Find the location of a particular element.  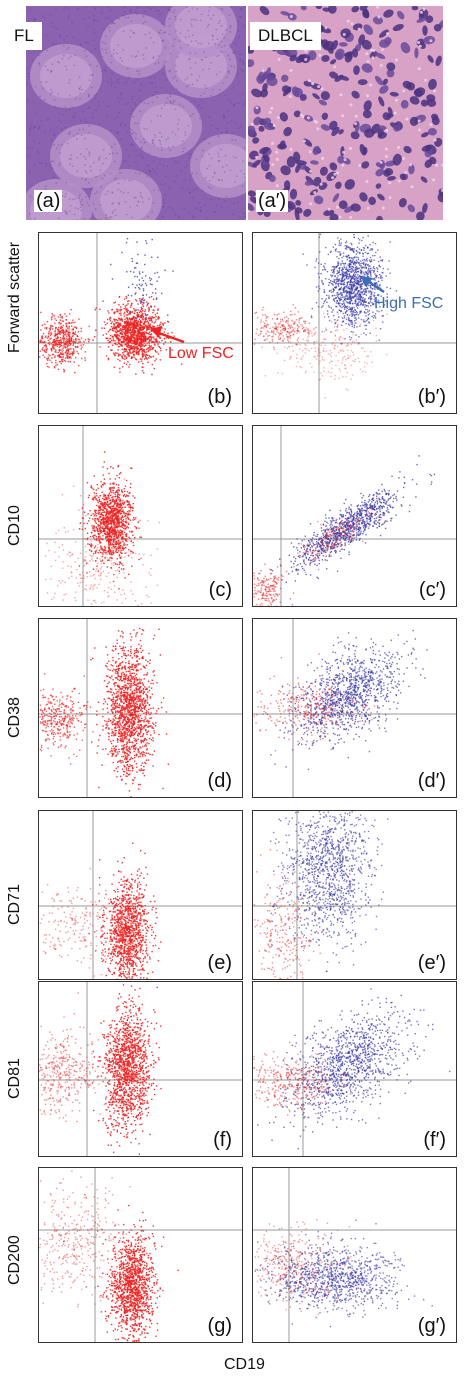

panel-label: (g′) is located at coordinates (431, 1326).